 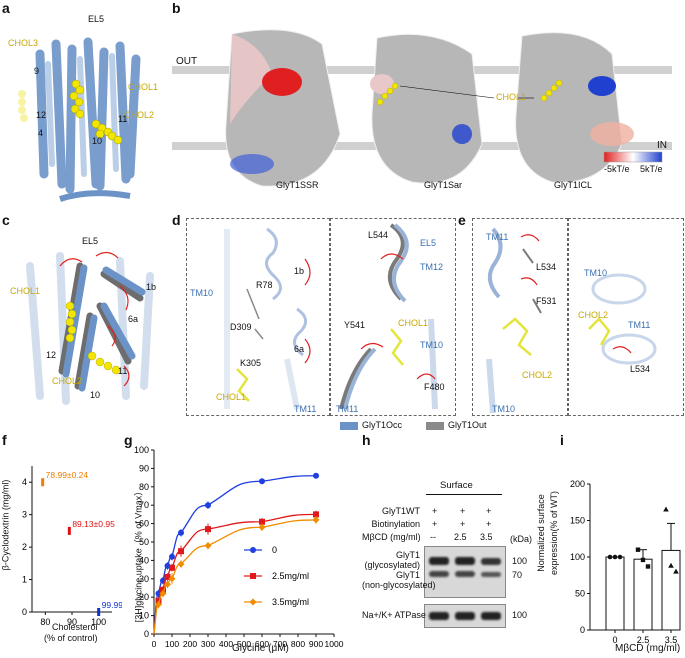 What do you see at coordinates (489, 511) in the screenshot?
I see `h-r1-v2: +` at bounding box center [489, 511].